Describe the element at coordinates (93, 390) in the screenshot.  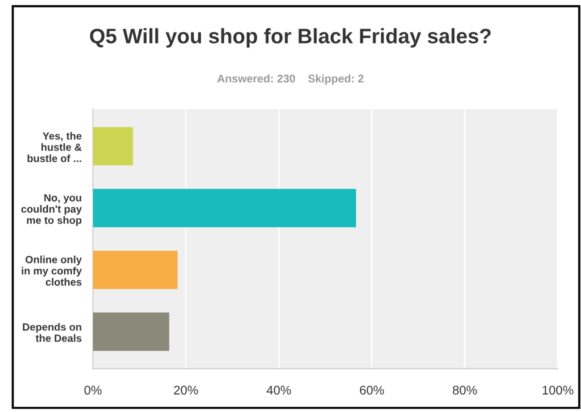
I see `x-tick-label: 0%` at that location.